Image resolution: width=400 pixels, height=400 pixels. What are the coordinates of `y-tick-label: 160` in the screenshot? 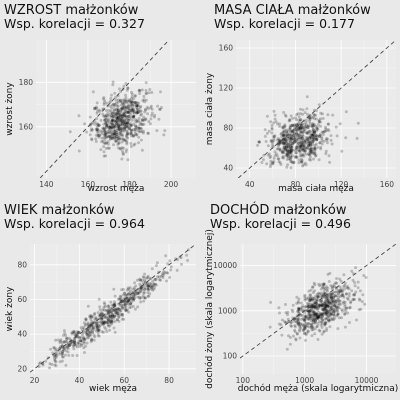 It's located at (226, 48).